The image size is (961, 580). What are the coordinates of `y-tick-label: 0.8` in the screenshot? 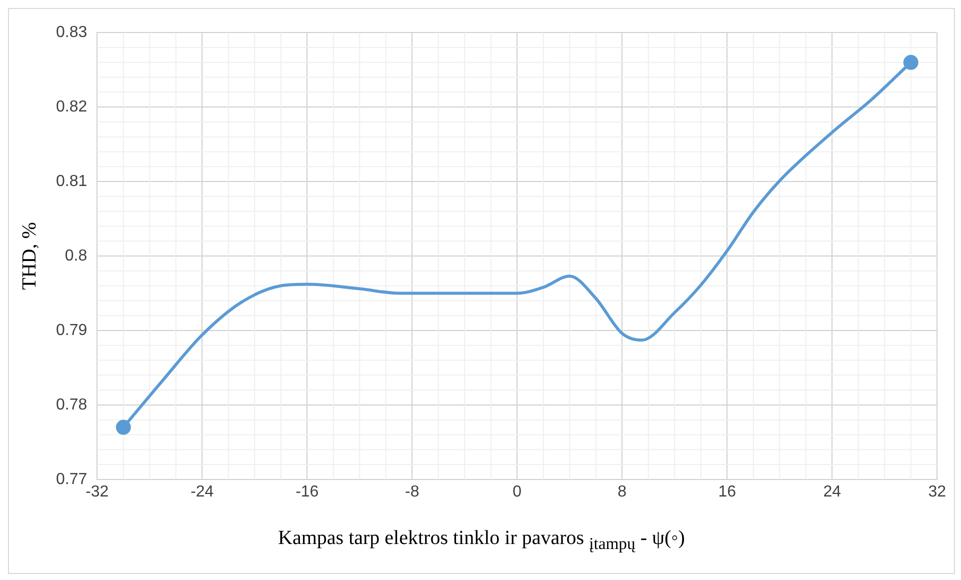 It's located at (76, 255).